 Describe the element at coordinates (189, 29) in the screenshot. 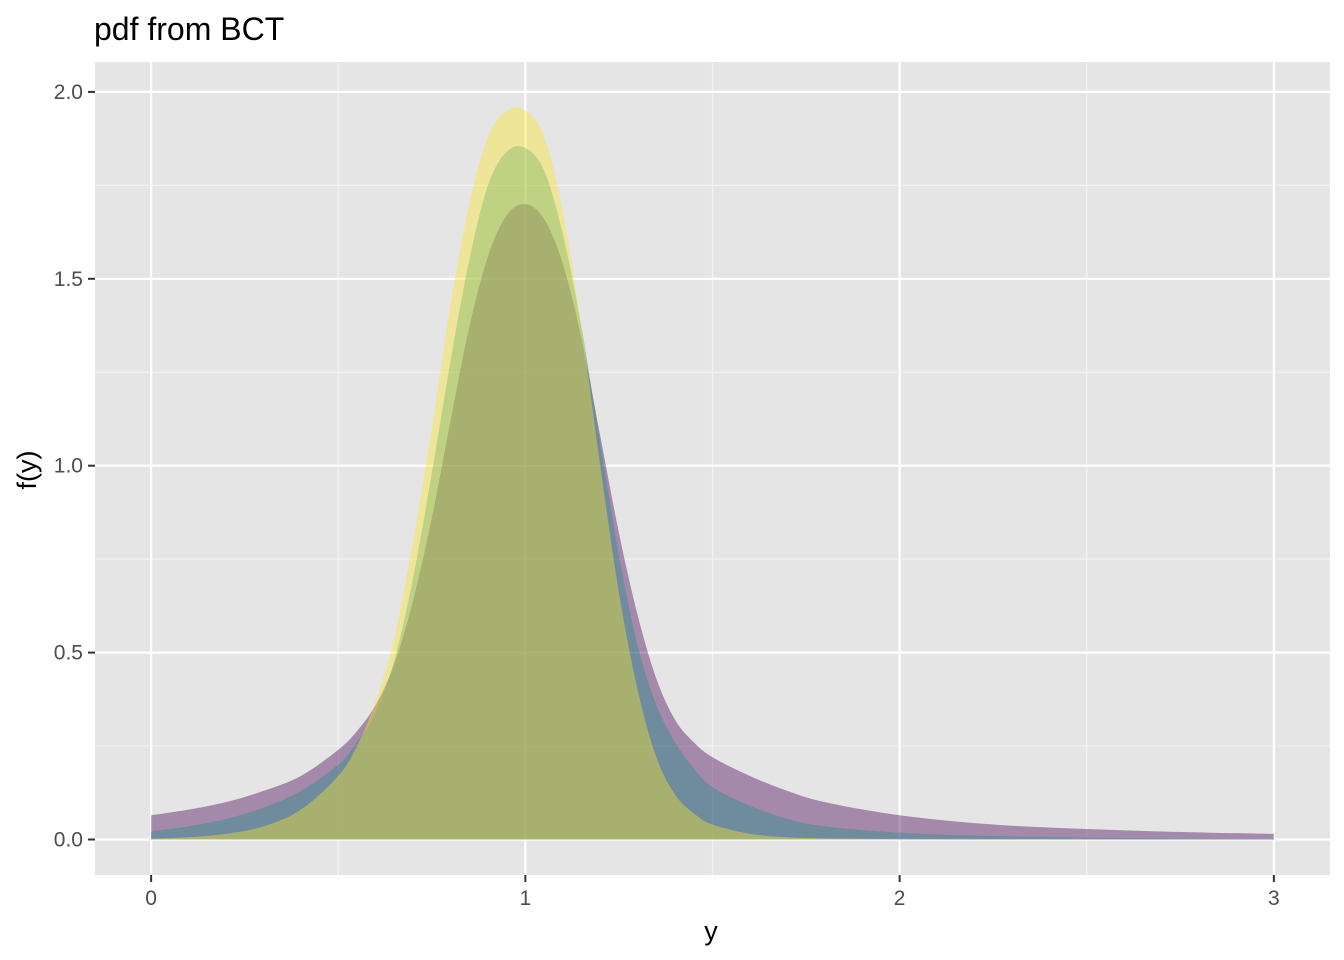

I see `chart-title: pdf from BCT` at that location.